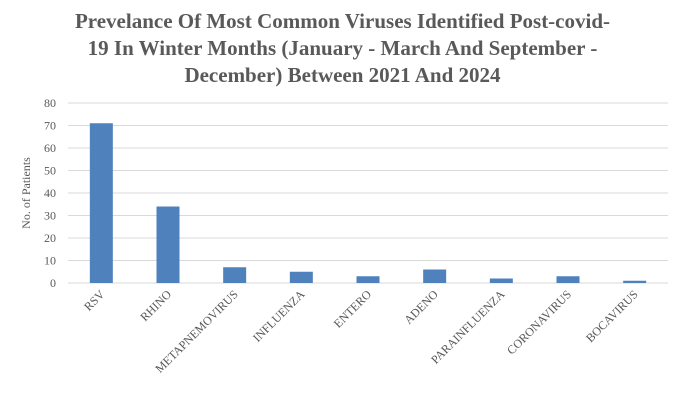  I want to click on y-tick-label: 70, so click(50, 126).